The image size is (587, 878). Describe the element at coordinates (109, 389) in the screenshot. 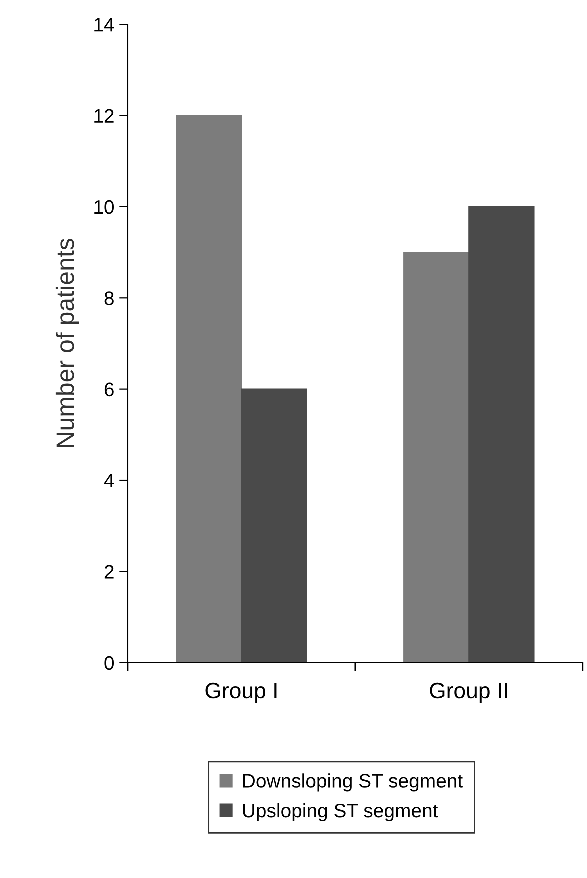

I see `y-tick-label: 6` at that location.